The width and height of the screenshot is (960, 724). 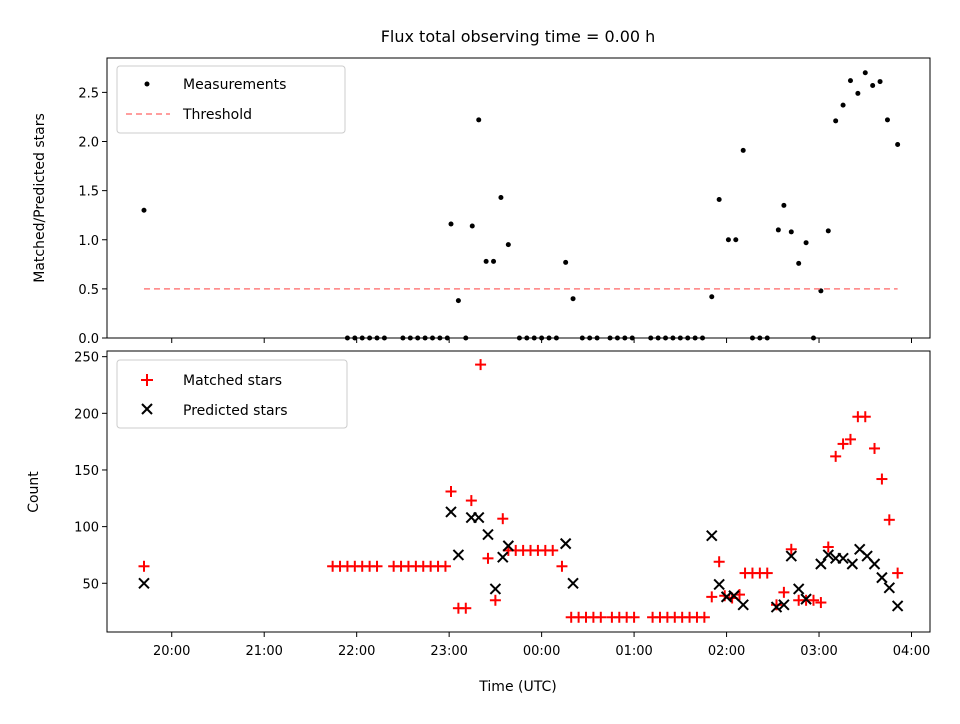 I want to click on y-tick-label: 250, so click(x=86, y=358).